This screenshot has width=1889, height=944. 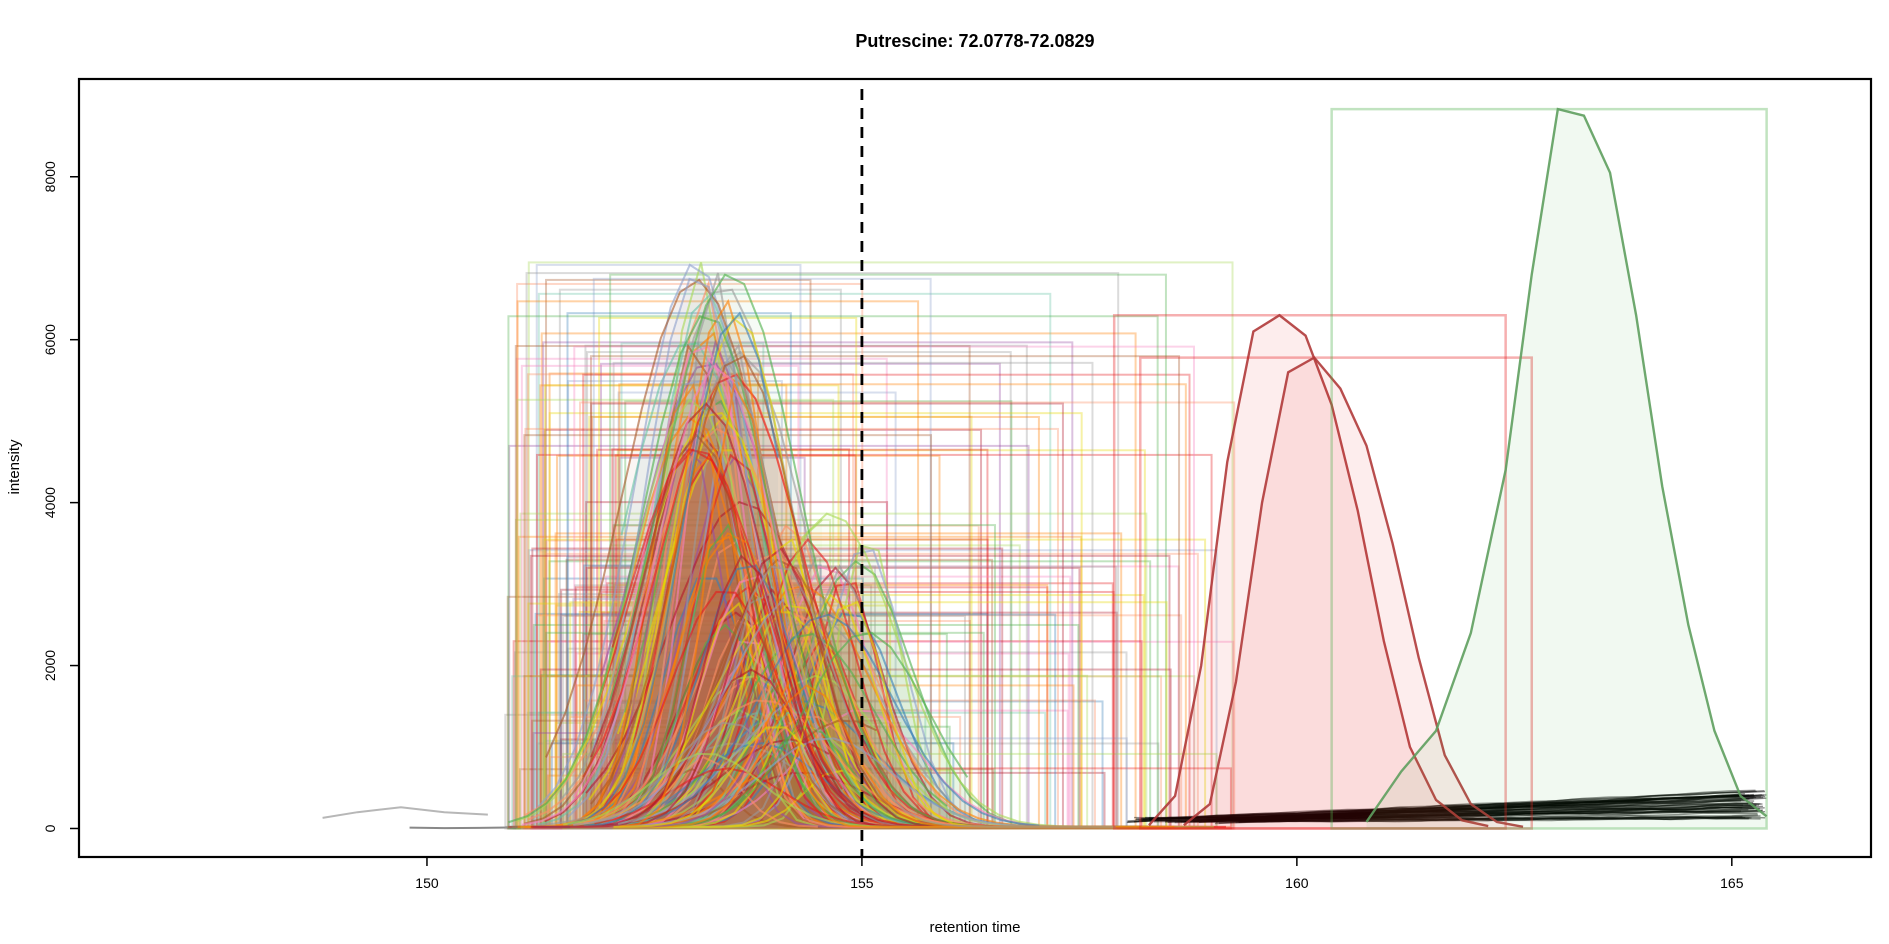 I want to click on x-axis: 150 155 160 165, so click(x=1079, y=874).